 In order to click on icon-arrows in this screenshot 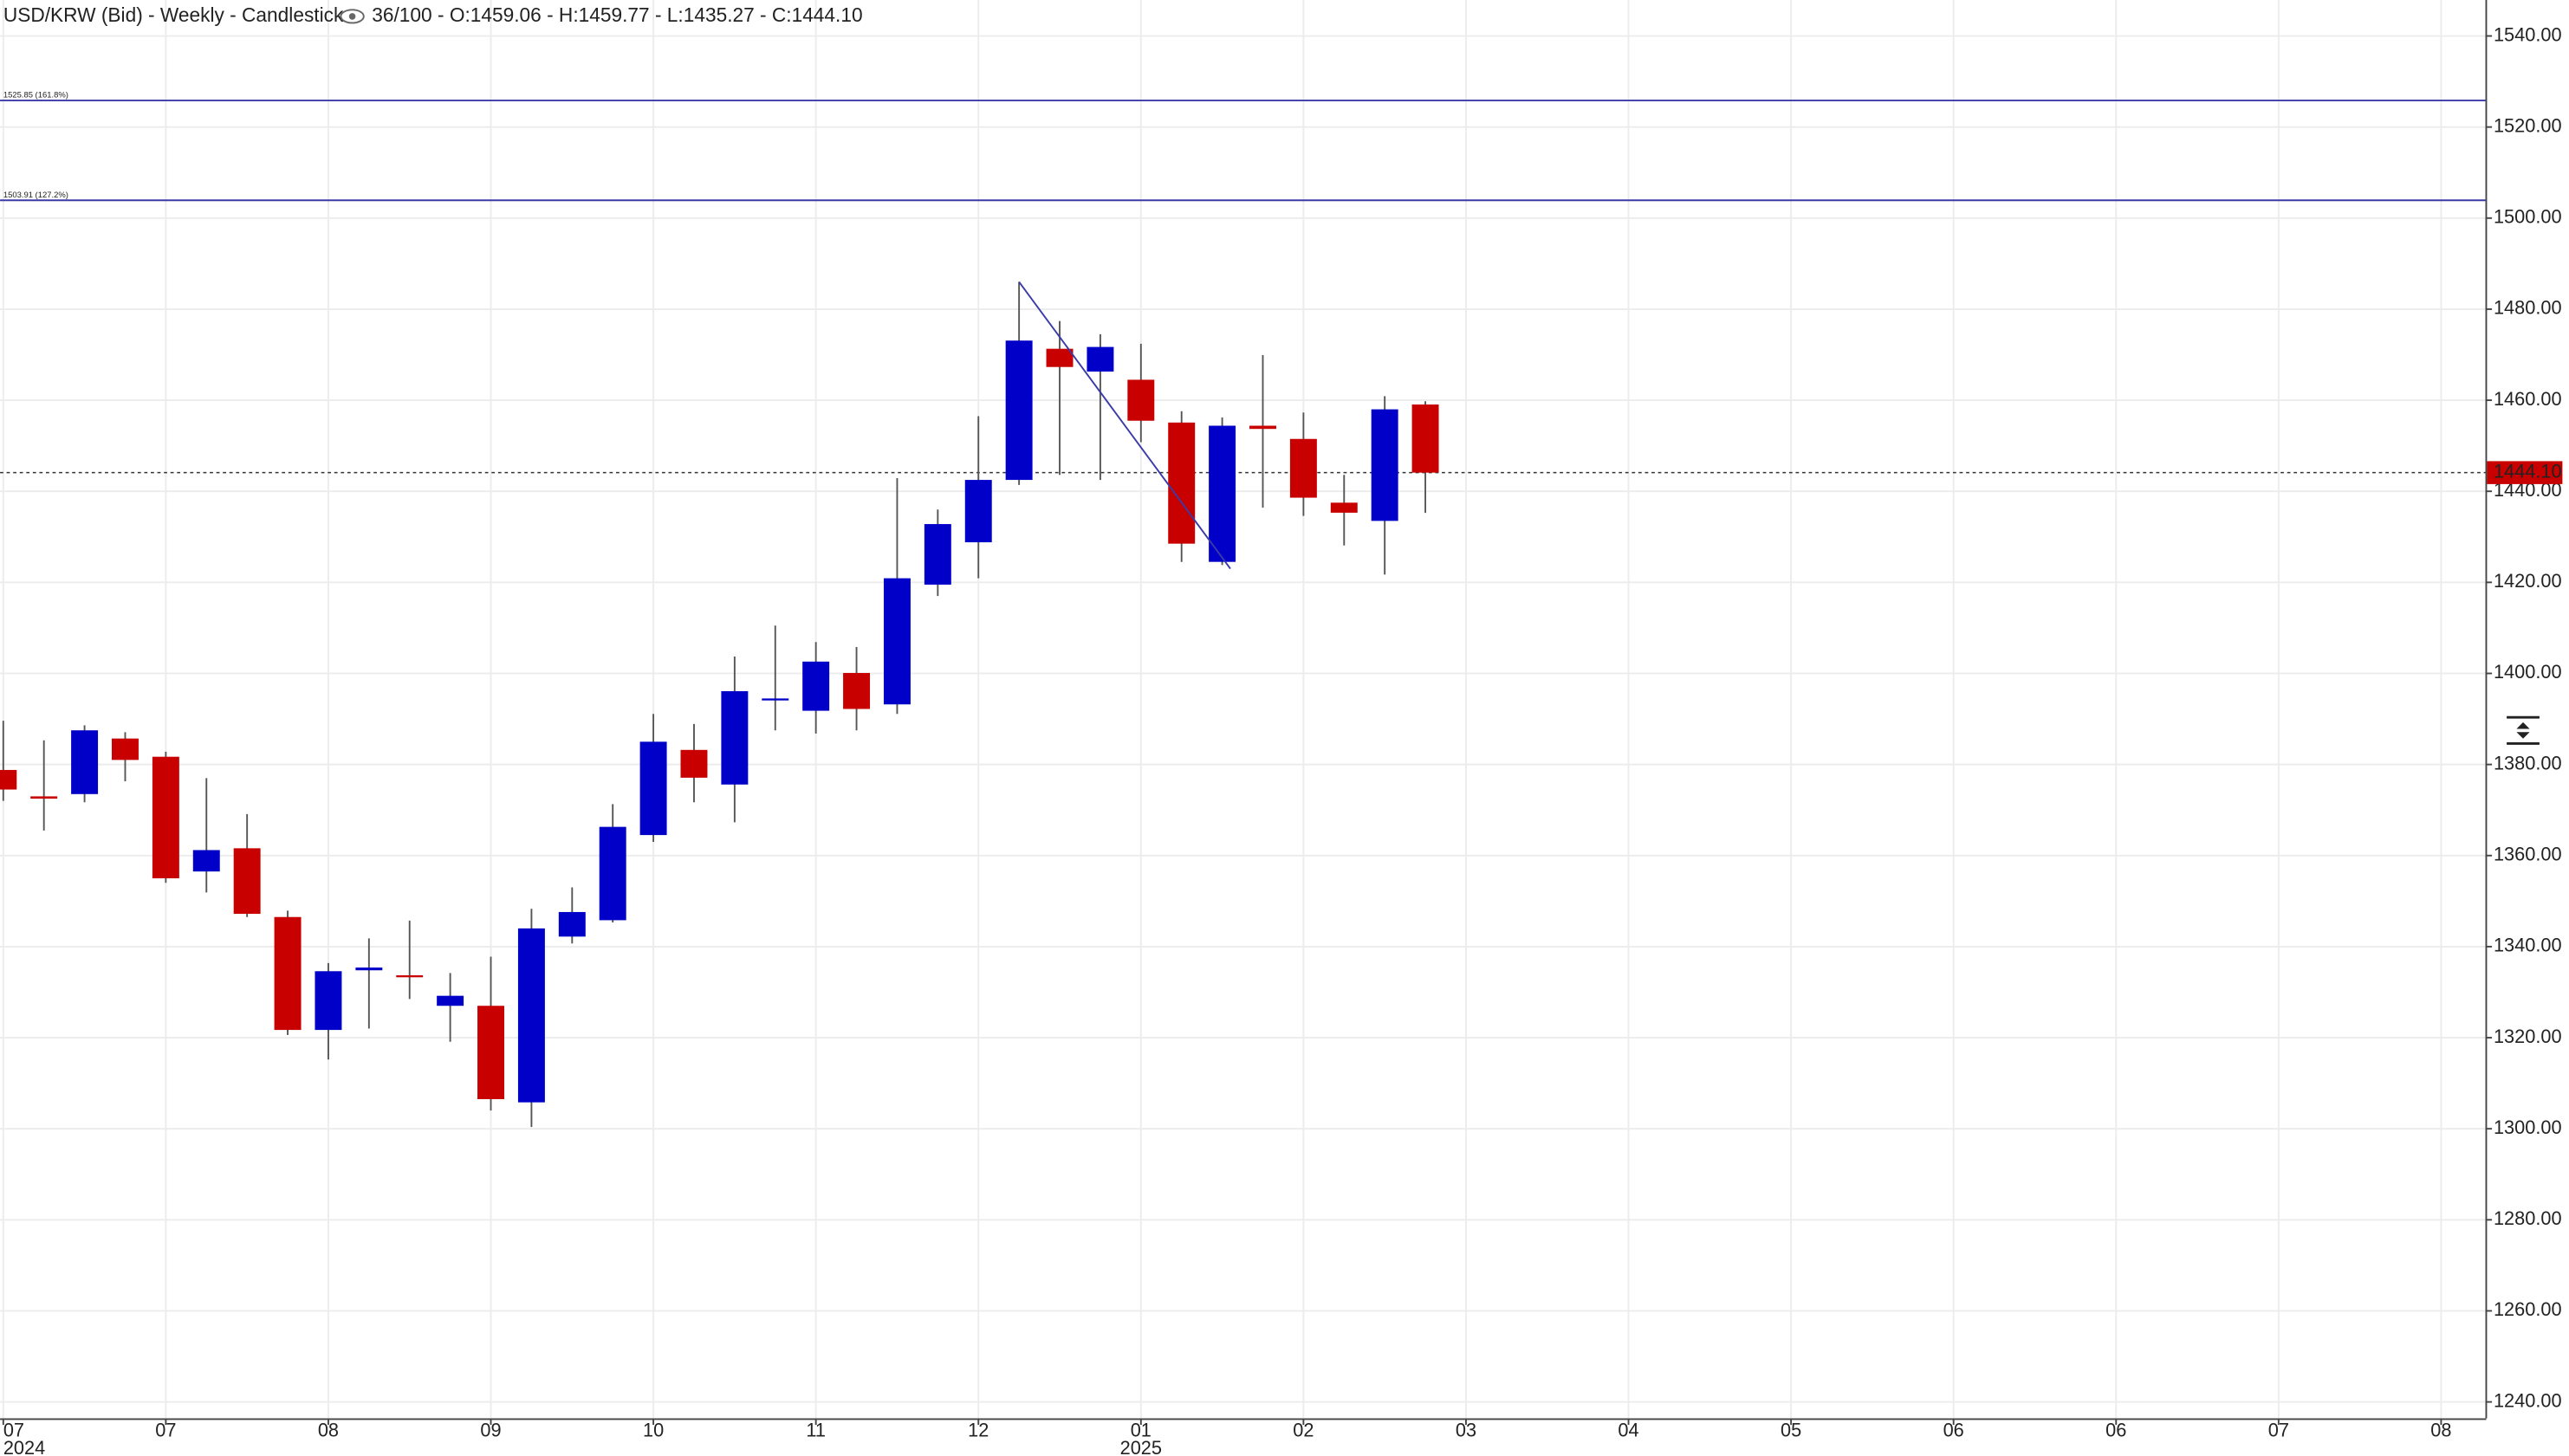, I will do `click(2523, 730)`.